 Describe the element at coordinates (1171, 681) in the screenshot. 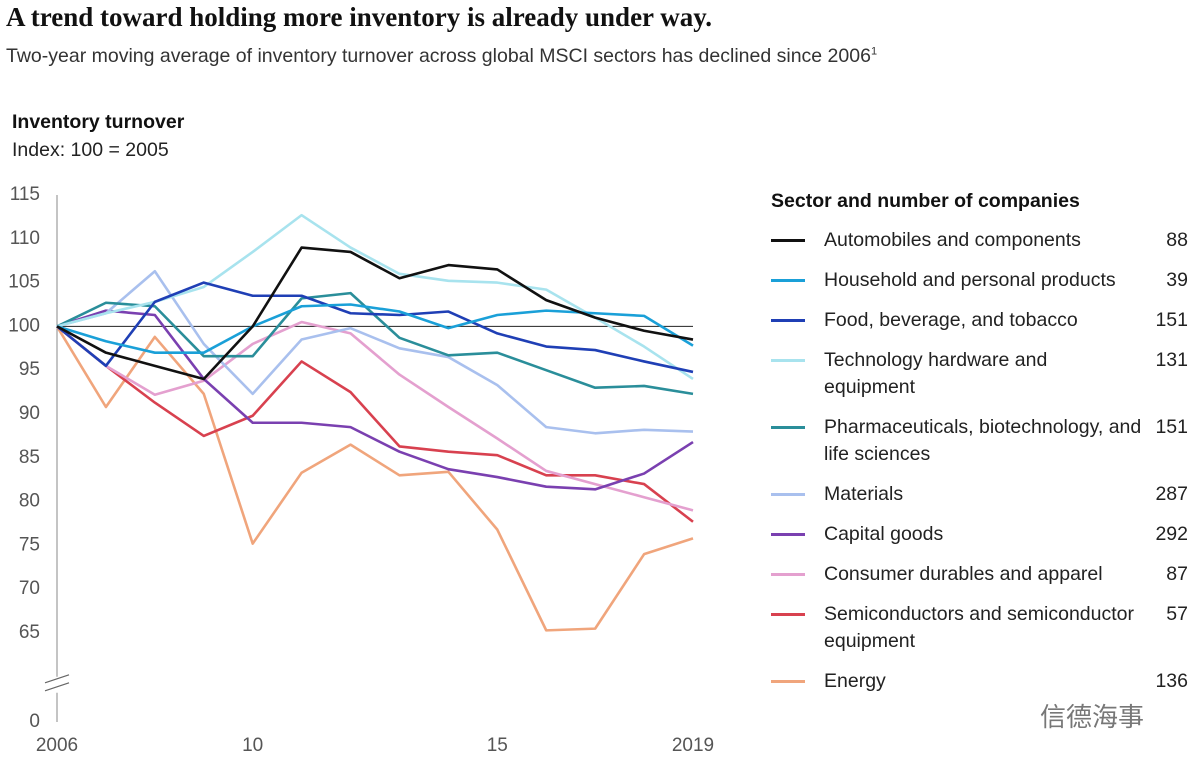

I see `legend-count: 136` at that location.